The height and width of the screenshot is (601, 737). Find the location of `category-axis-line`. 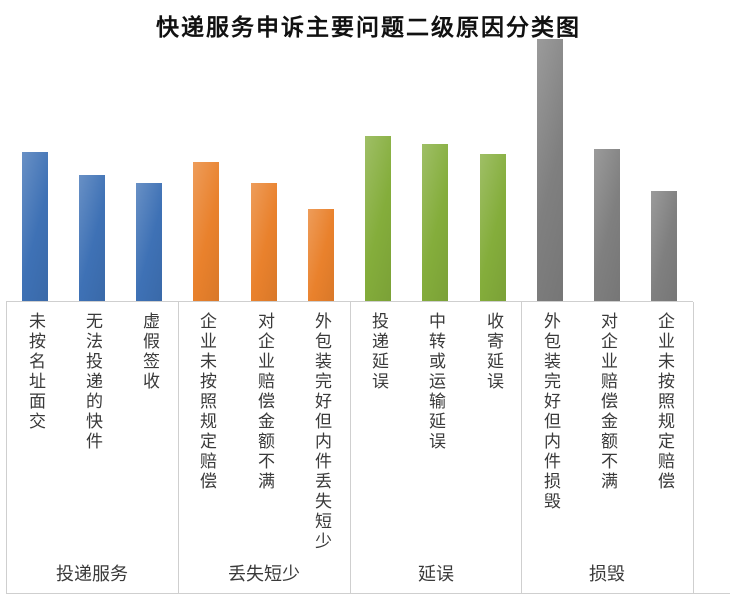

category-axis-line is located at coordinates (349, 301).